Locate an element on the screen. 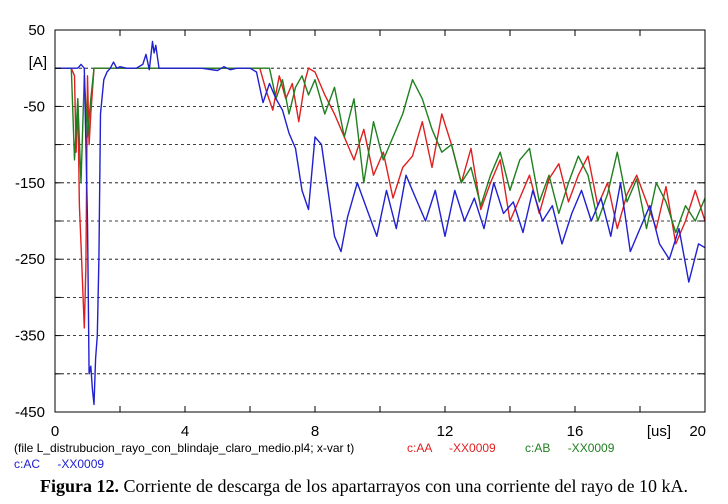 This screenshot has height=504, width=728. x-tick-label: 0 is located at coordinates (55, 431).